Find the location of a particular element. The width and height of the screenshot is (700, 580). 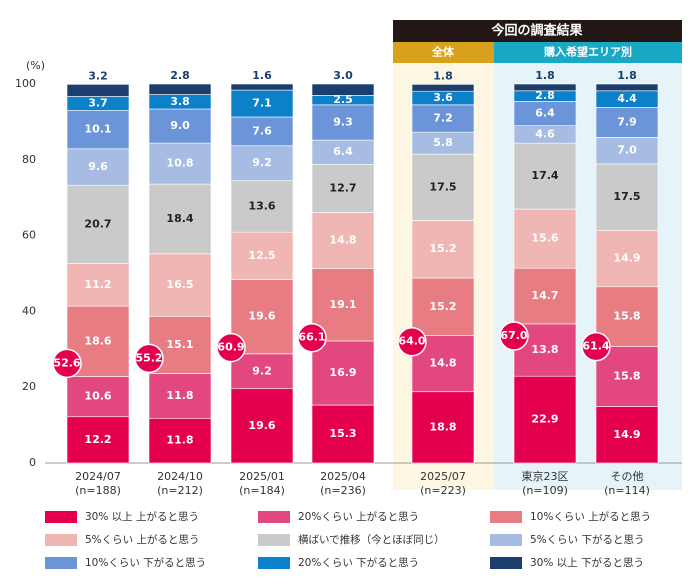

rise-total-label: 67.0 is located at coordinates (513, 335).